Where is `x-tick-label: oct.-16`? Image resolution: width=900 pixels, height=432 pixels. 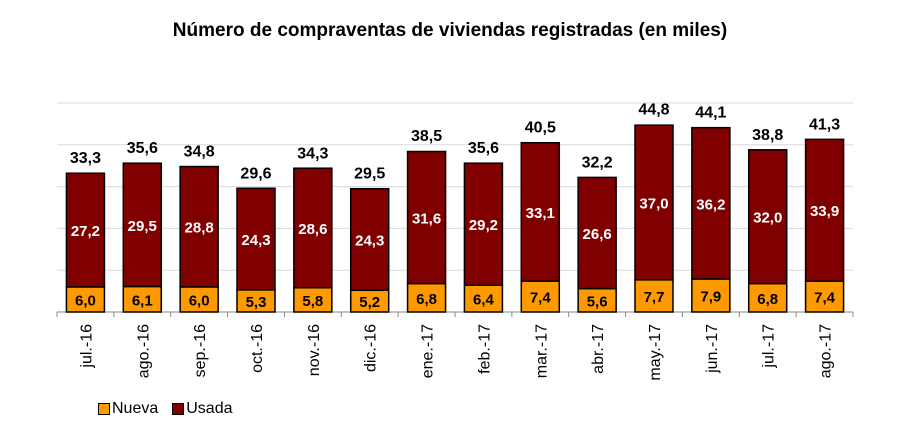 x-tick-label: oct.-16 is located at coordinates (257, 348).